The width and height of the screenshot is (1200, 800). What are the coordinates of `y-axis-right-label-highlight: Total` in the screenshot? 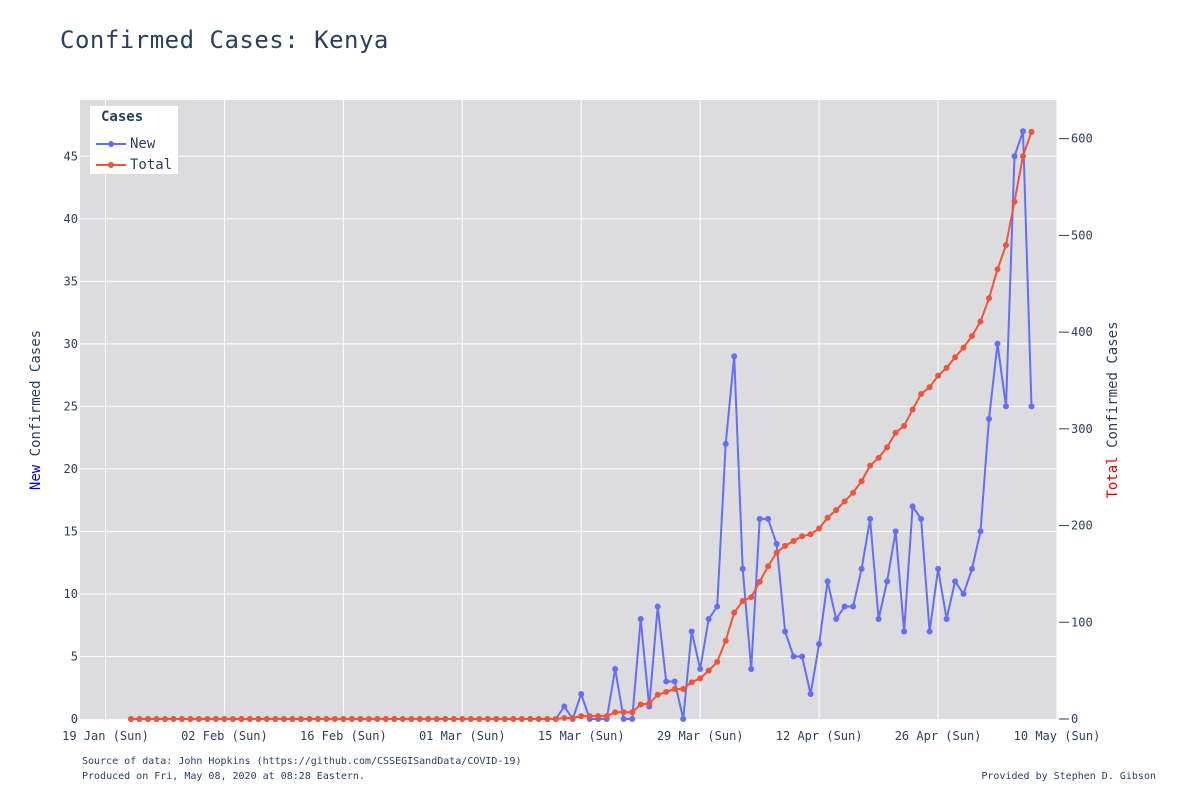 It's located at (1113, 477).